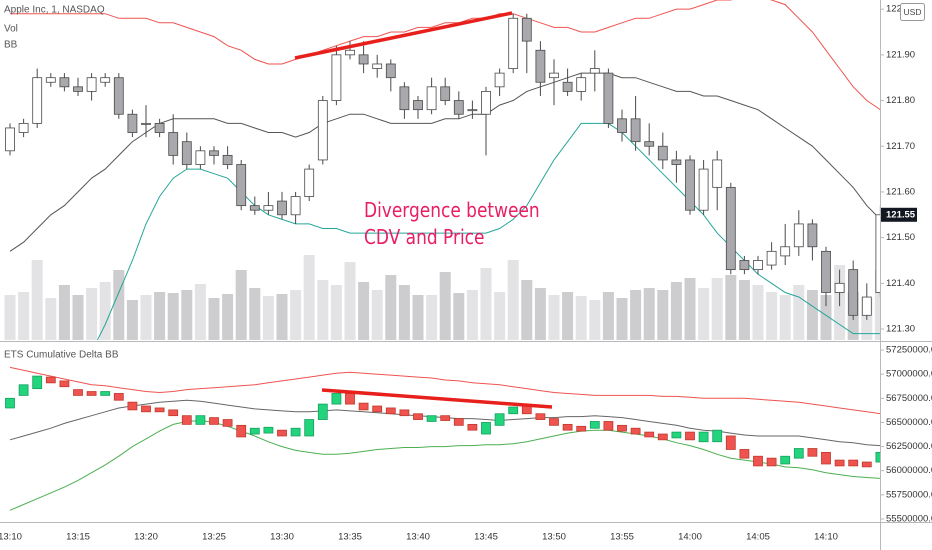  What do you see at coordinates (486, 537) in the screenshot?
I see `x-tick-label: 13:45` at bounding box center [486, 537].